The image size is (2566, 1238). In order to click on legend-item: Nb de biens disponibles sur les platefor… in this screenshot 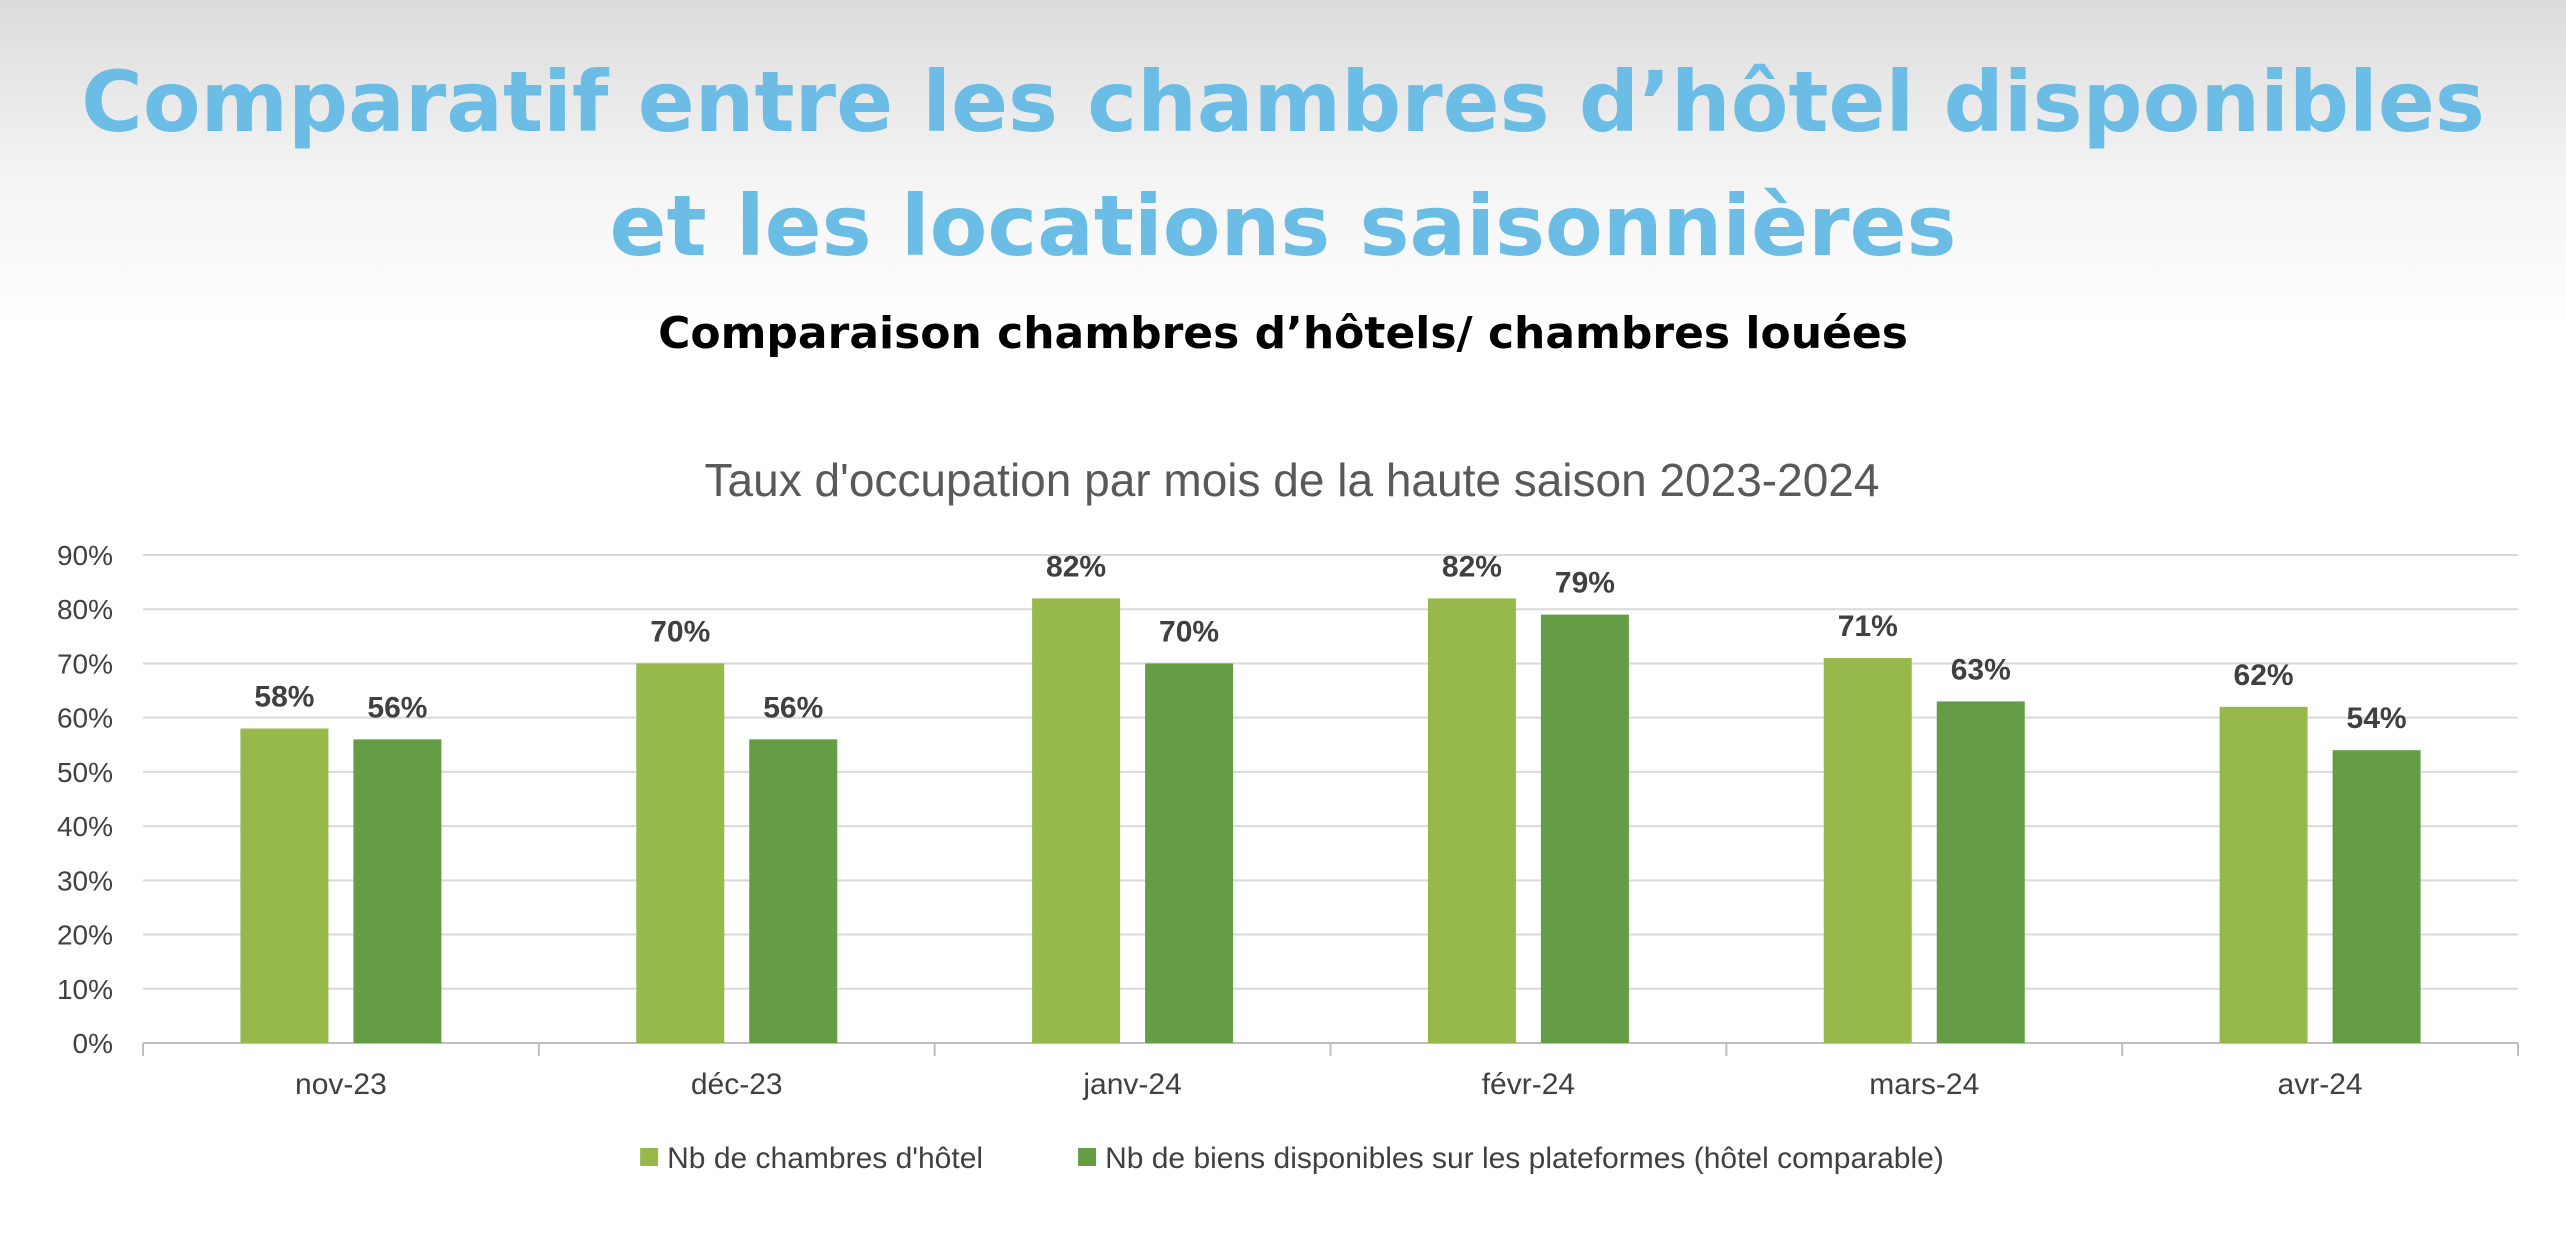, I will do `click(1511, 1158)`.